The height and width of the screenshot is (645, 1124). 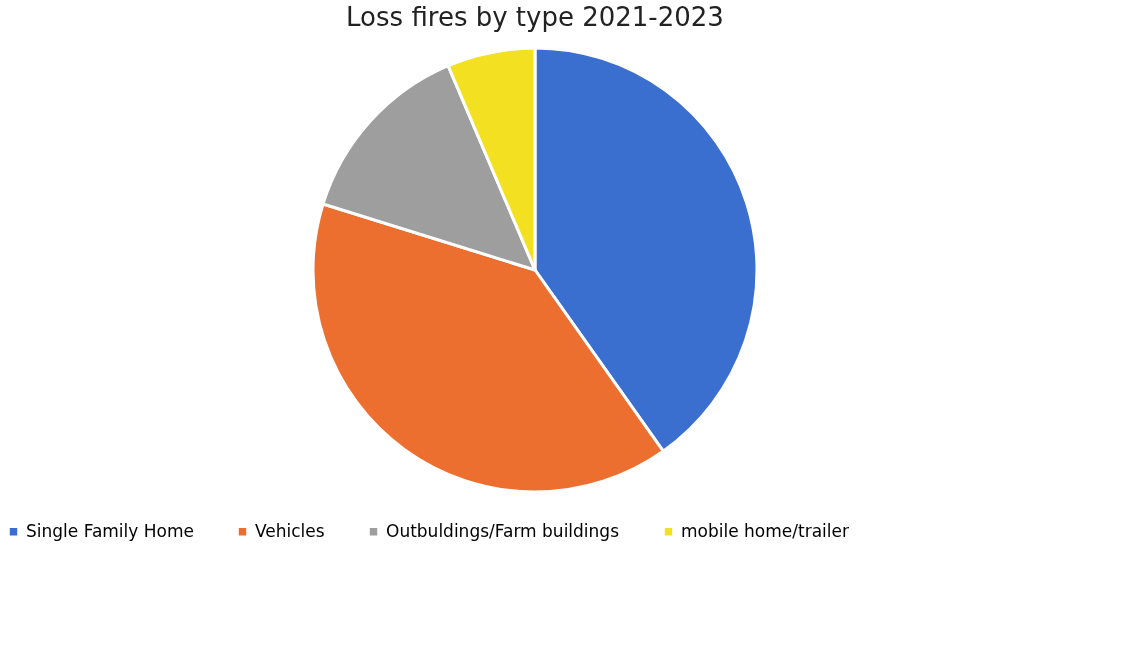 What do you see at coordinates (290, 530) in the screenshot?
I see `legend-label: Vehicles` at bounding box center [290, 530].